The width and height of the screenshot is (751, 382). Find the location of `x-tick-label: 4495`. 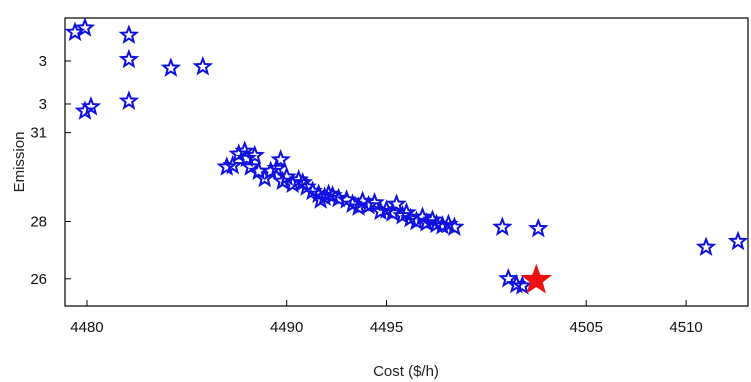

x-tick-label: 4495 is located at coordinates (386, 327).